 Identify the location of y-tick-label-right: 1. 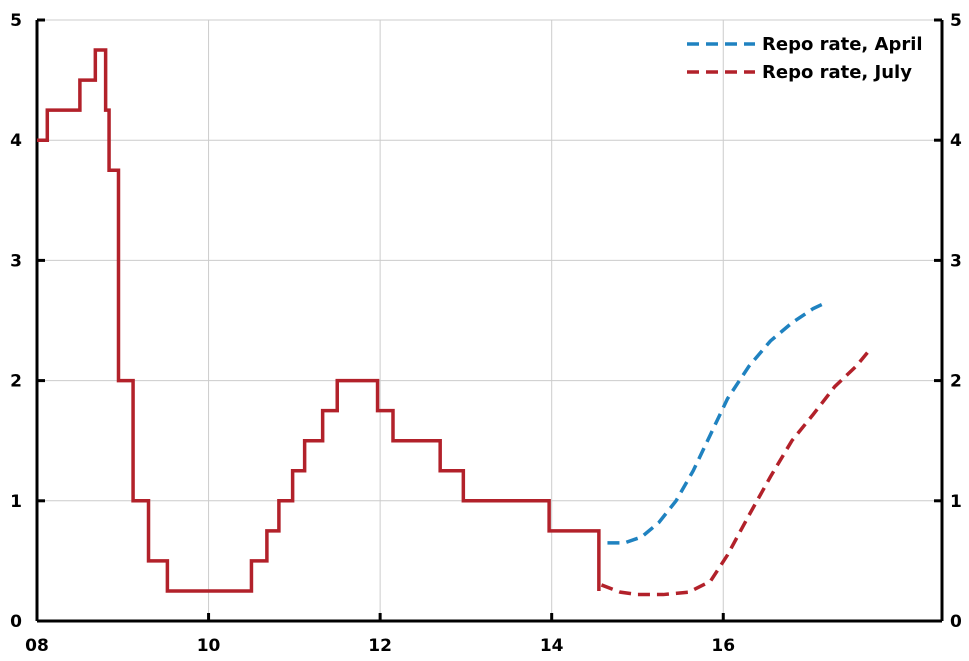
(956, 502).